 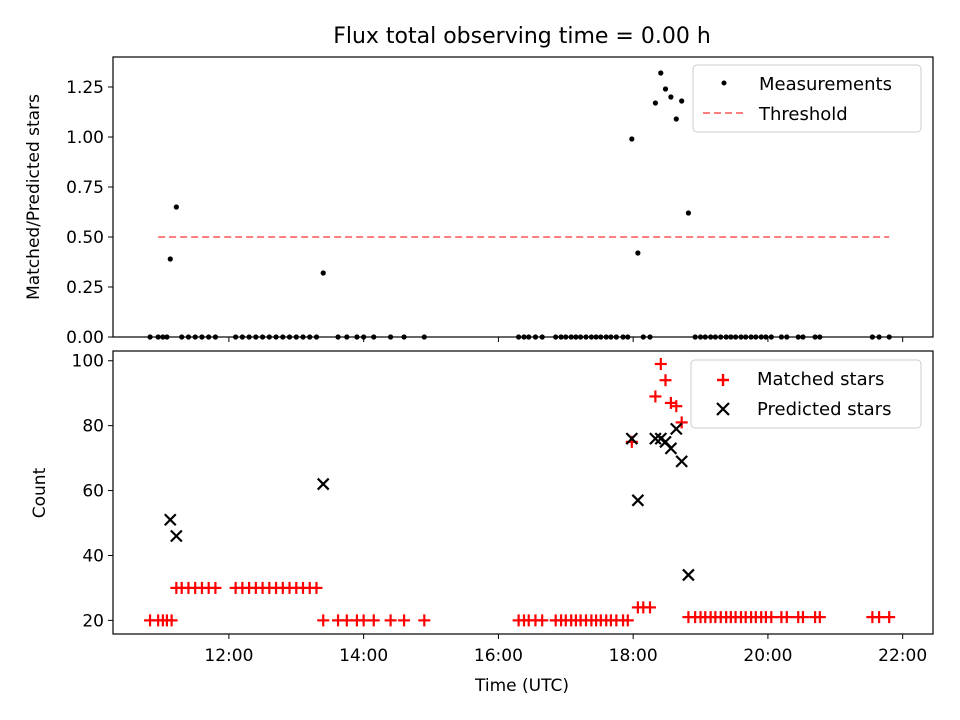 I want to click on count-legend-box, so click(x=806, y=394).